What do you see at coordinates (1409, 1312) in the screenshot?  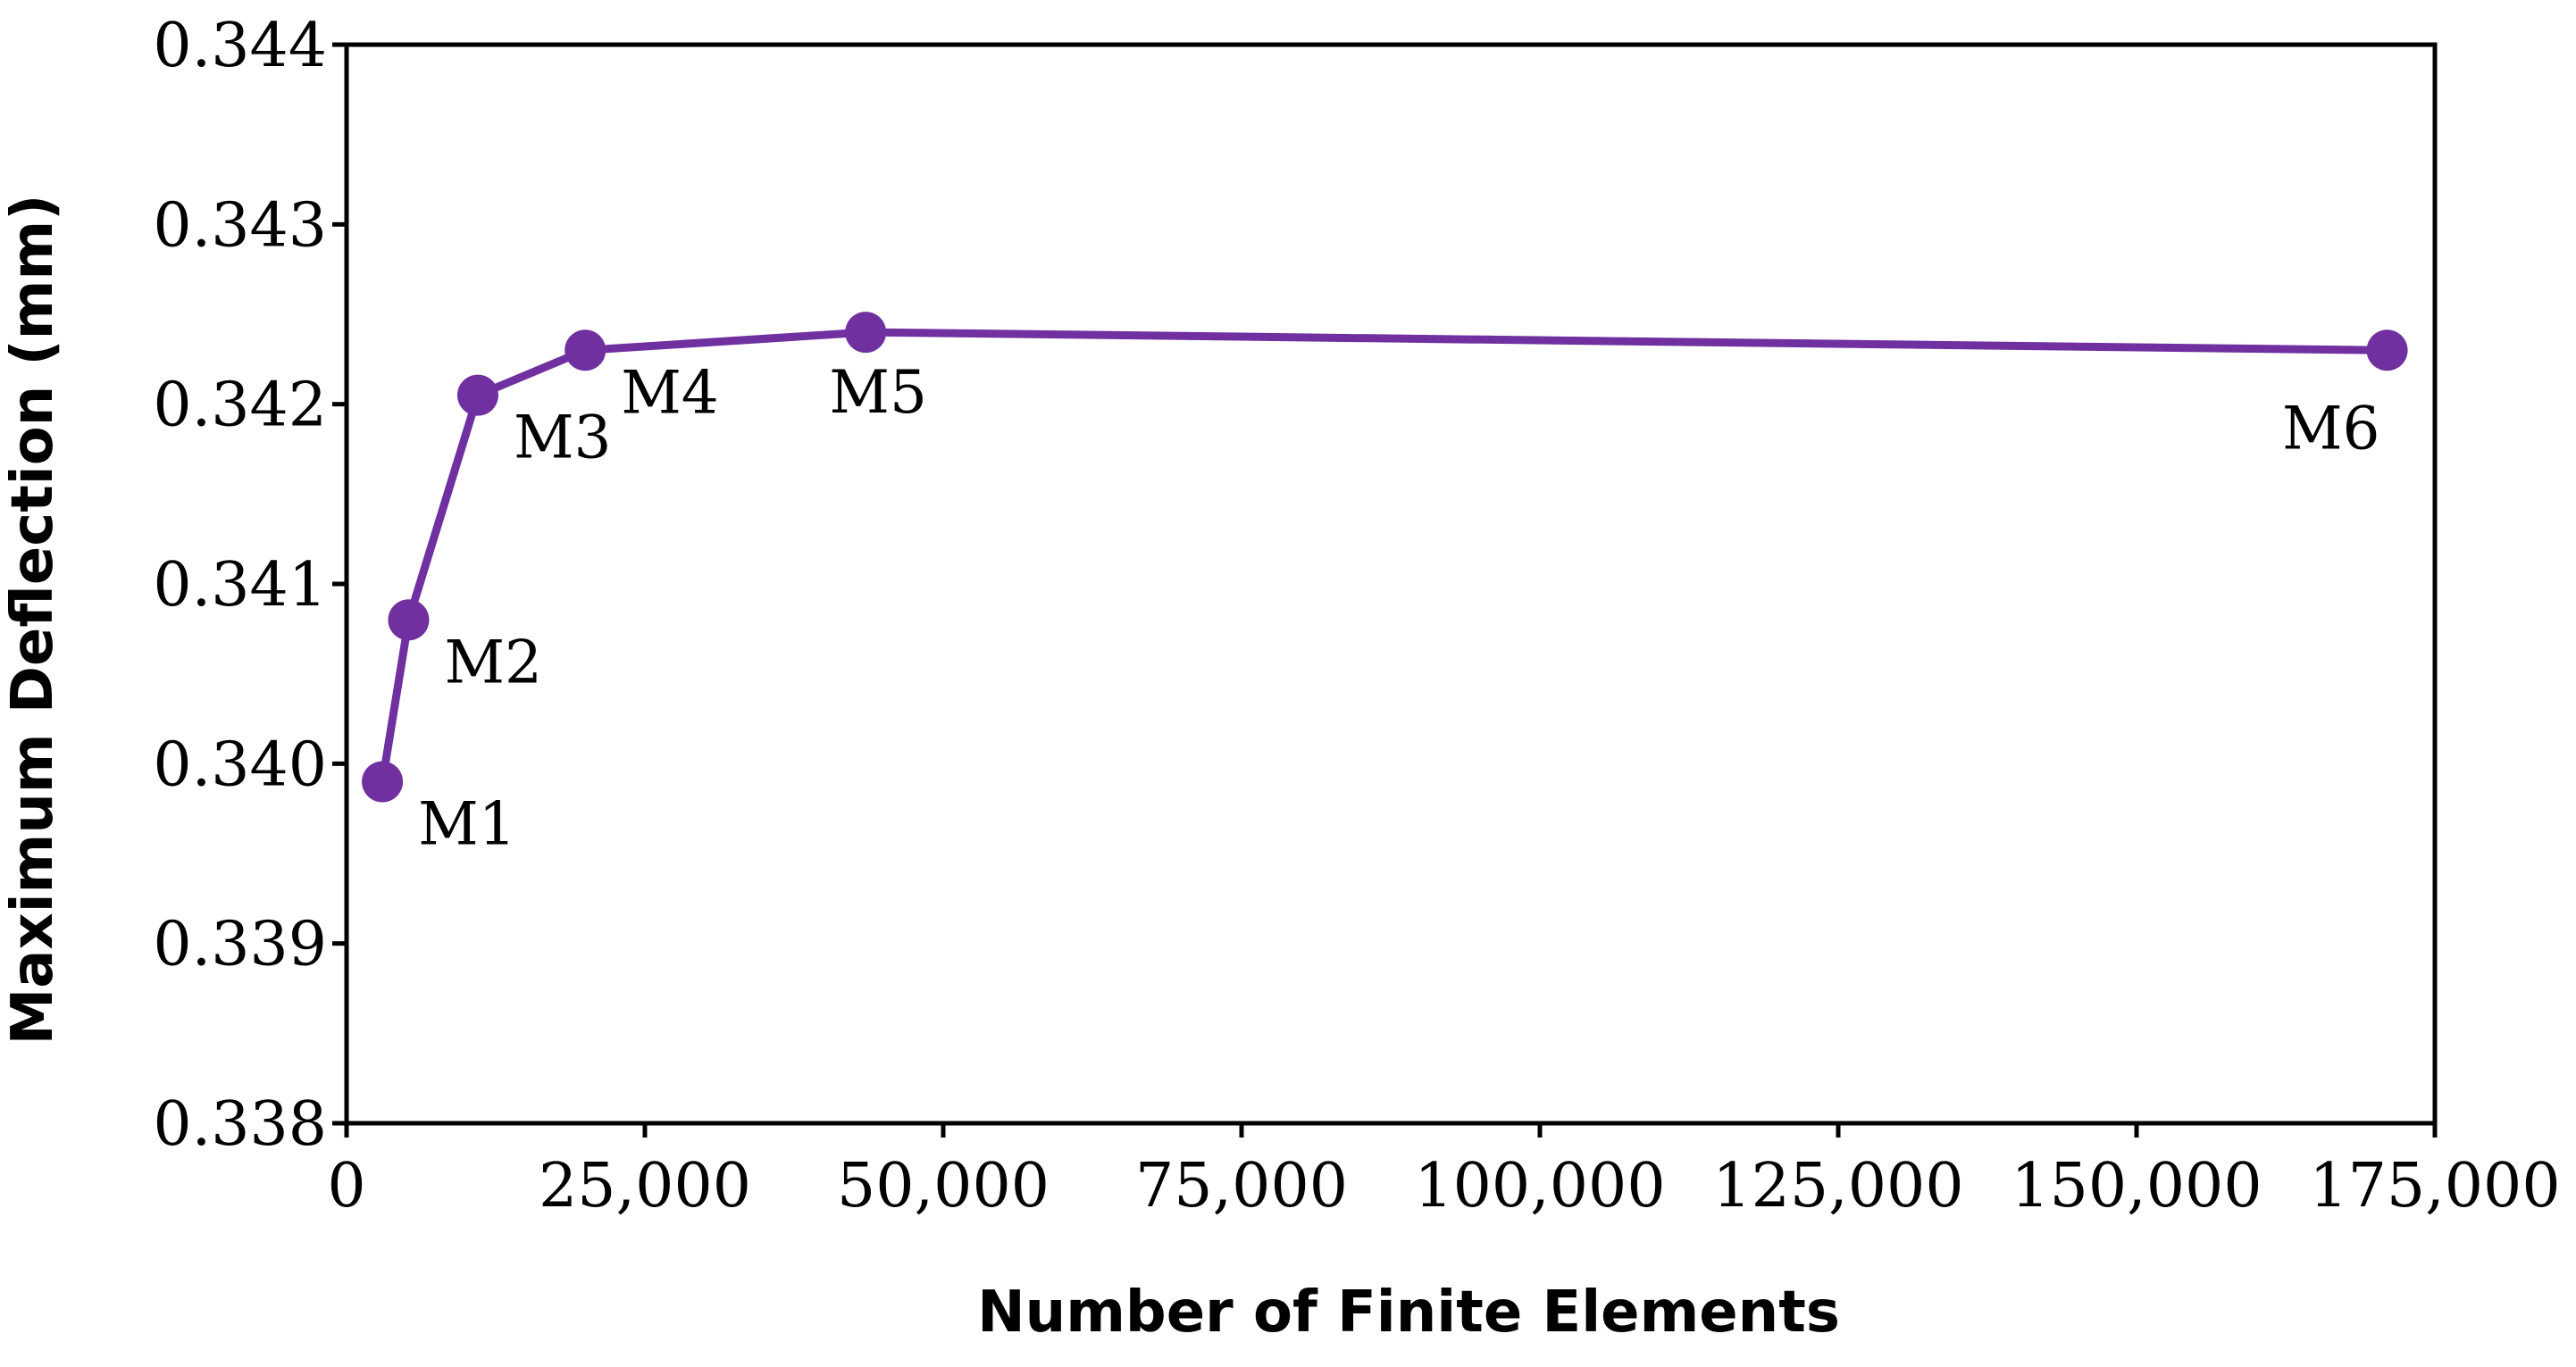 I see `x-axis-title: Number of Finite Elements` at bounding box center [1409, 1312].